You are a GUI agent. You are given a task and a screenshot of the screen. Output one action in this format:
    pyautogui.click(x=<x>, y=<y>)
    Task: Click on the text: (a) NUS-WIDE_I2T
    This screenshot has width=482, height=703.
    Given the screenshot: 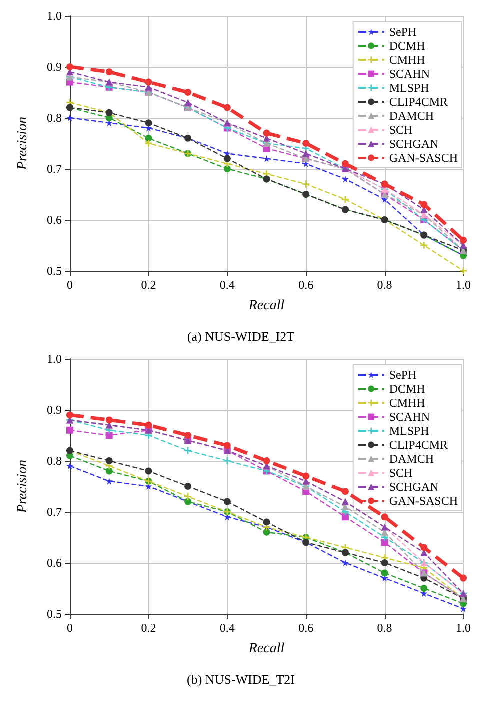 What is the action you would take?
    pyautogui.click(x=241, y=336)
    